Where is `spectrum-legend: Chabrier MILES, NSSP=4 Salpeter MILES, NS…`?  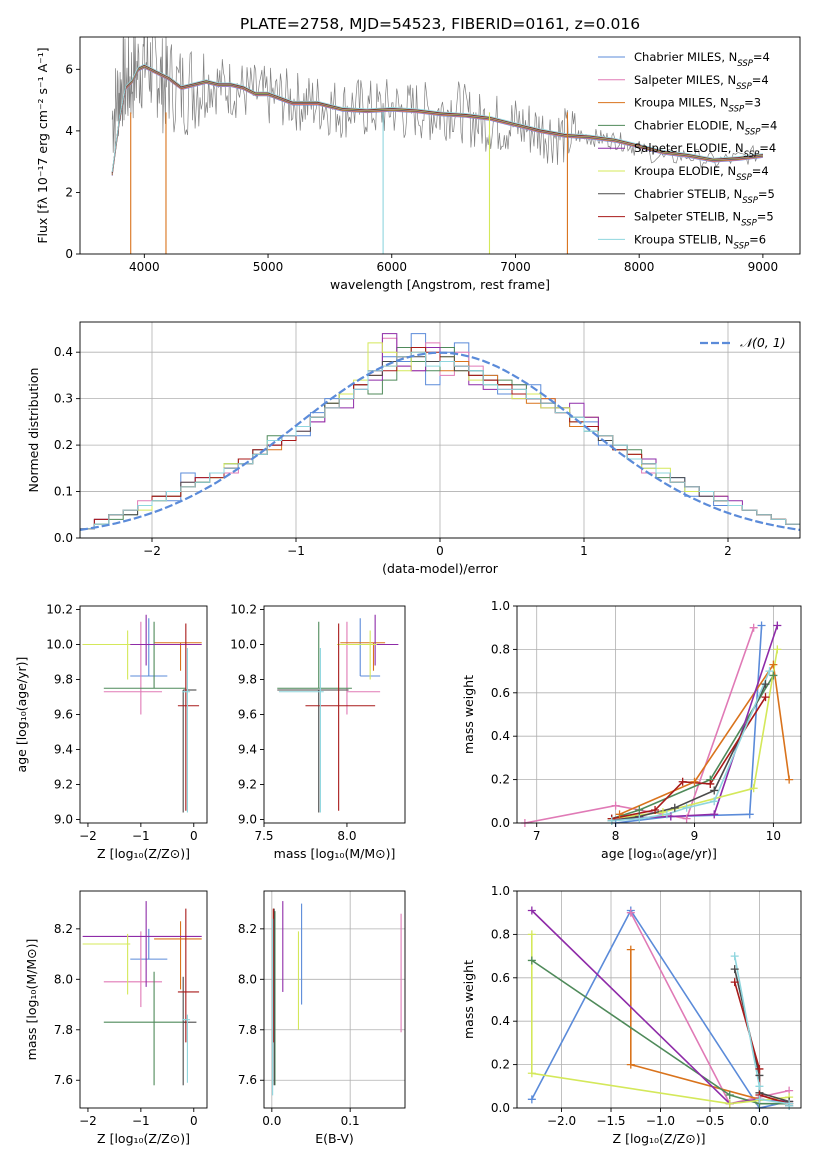
spectrum-legend: Chabrier MILES, NSSP=4 Salpeter MILES, NS… is located at coordinates (687, 150).